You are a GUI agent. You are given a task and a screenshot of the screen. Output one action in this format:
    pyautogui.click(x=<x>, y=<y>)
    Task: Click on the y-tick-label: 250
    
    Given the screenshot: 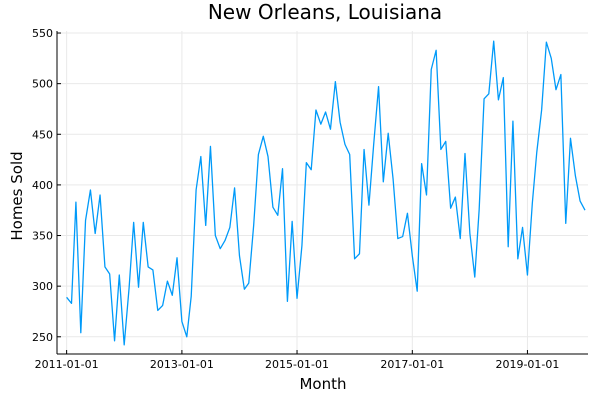 What is the action you would take?
    pyautogui.click(x=42, y=337)
    